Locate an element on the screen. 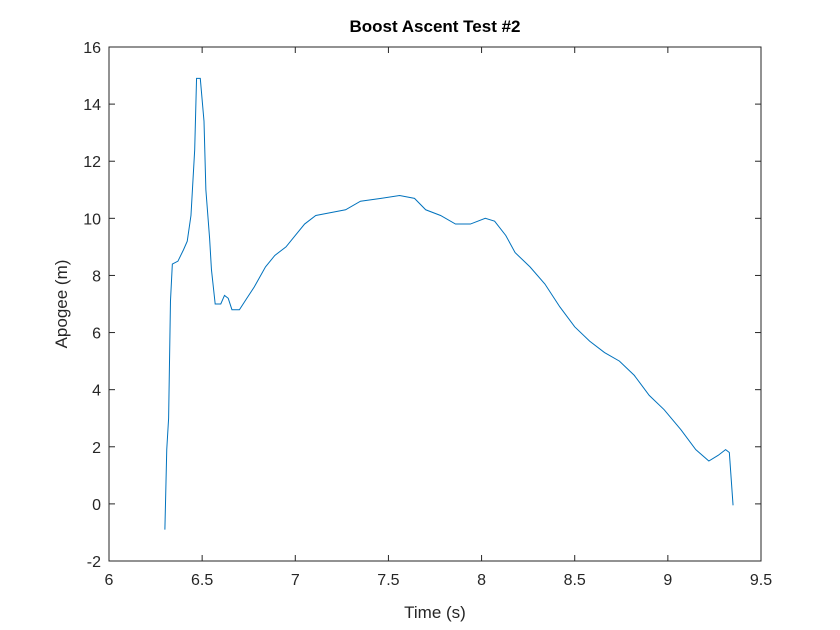  y-axis-label: Apogee (m) is located at coordinates (61, 304).